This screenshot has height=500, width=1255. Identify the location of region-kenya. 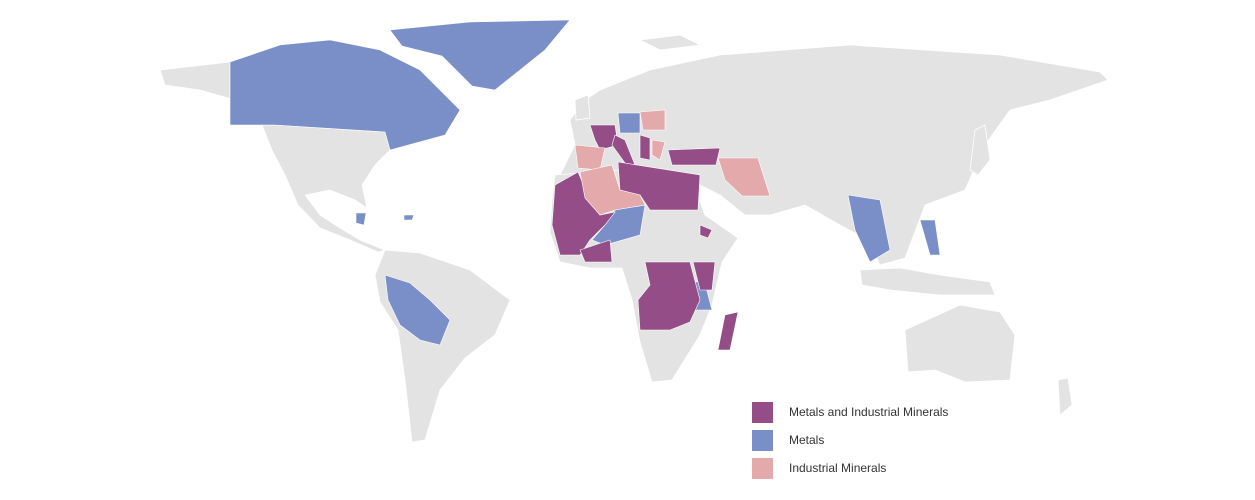
(704, 276).